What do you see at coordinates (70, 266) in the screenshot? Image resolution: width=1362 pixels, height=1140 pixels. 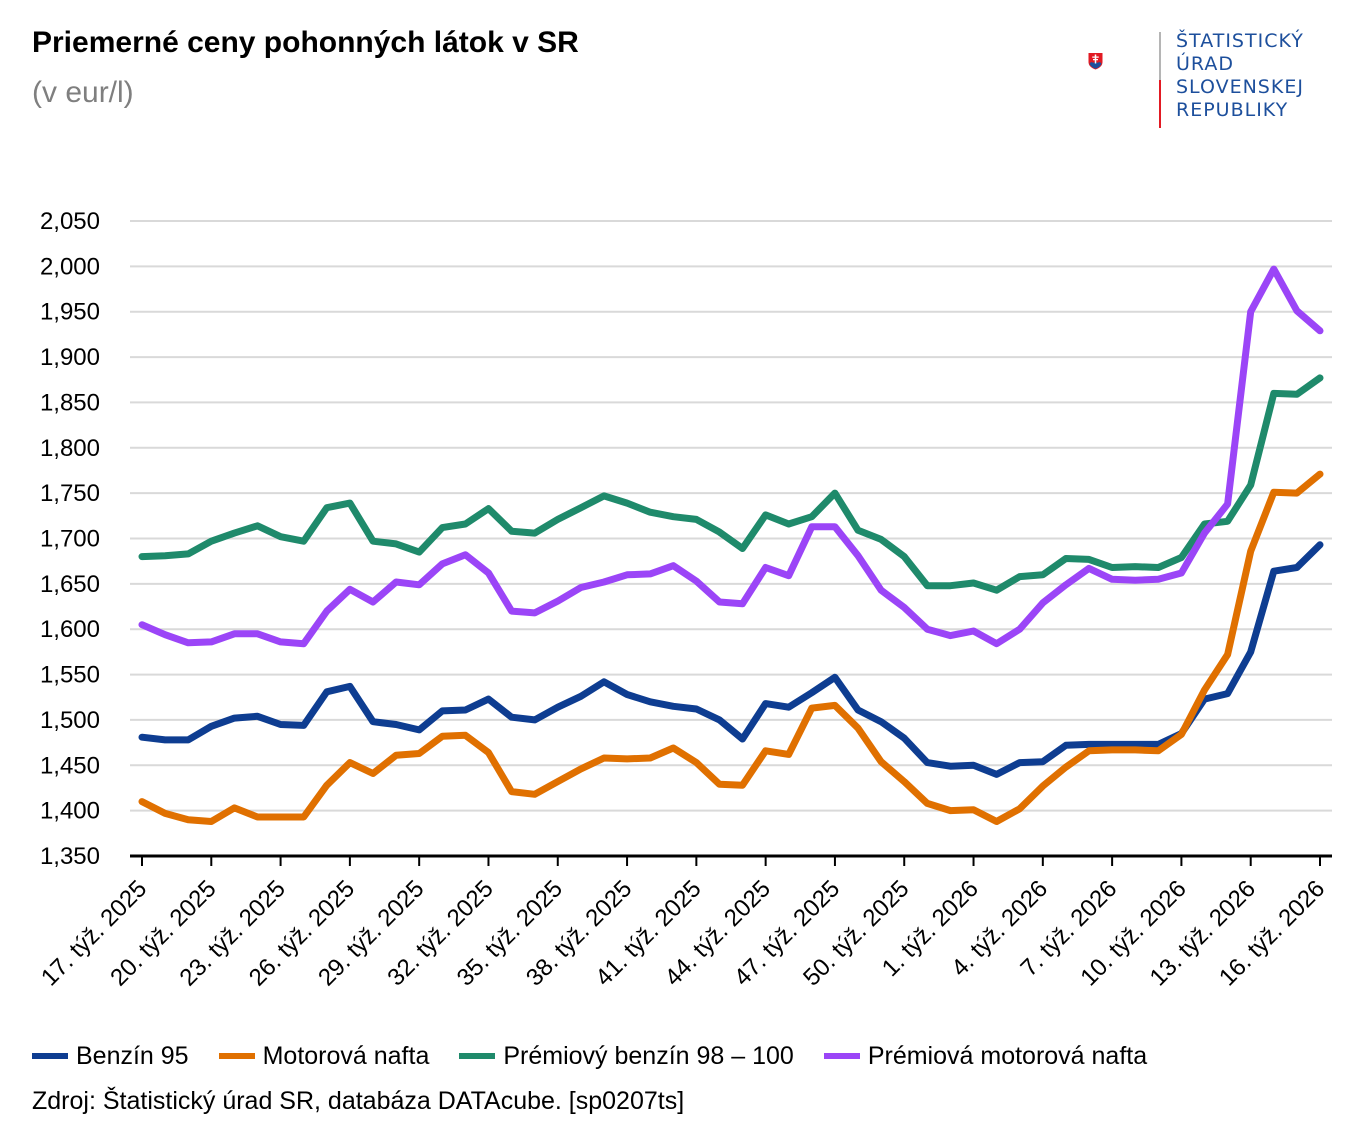 I see `y-tick-label: 2,000` at bounding box center [70, 266].